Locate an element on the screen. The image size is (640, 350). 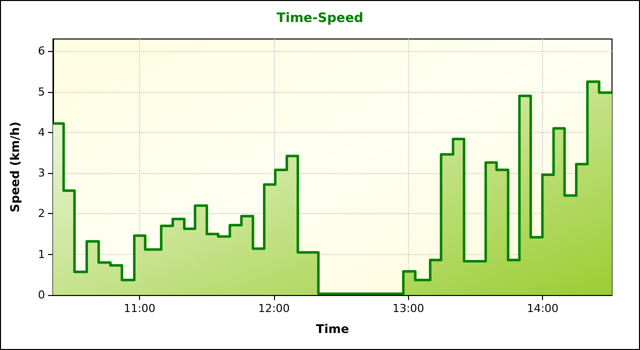
x-axis-title: Time is located at coordinates (332, 329).